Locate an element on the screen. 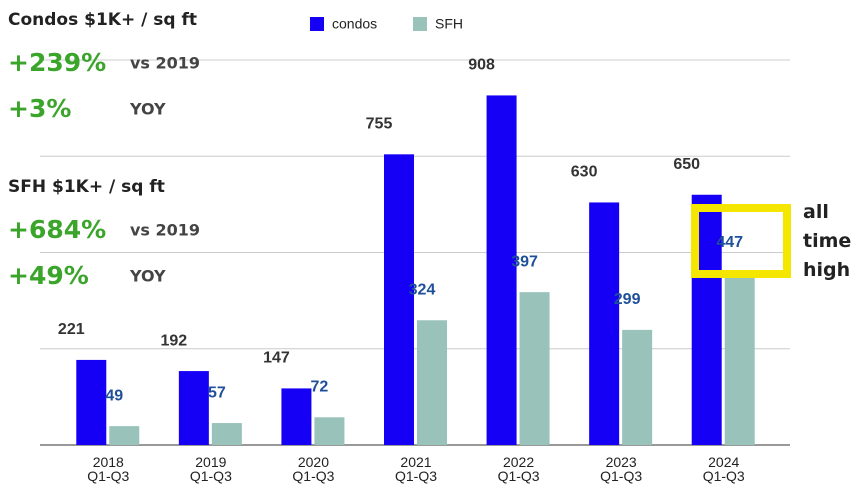 This screenshot has width=857, height=489. x-tick-label-line: 2021 is located at coordinates (415, 462).